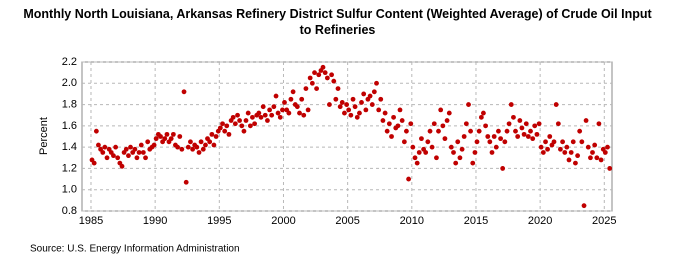 This screenshot has width=675, height=275. I want to click on y-axis-label: Percent, so click(44, 136).